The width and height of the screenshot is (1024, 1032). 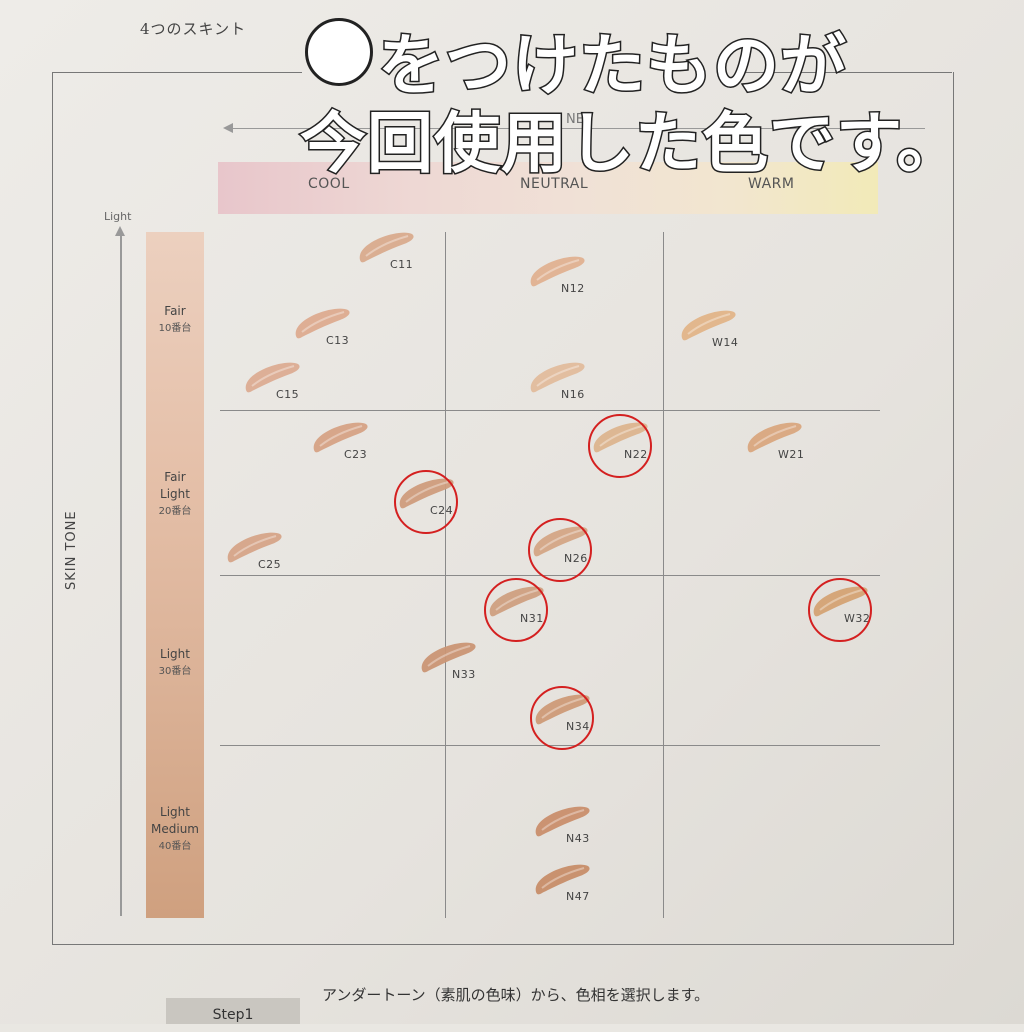 What do you see at coordinates (175, 654) in the screenshot?
I see `tone-name: Light` at bounding box center [175, 654].